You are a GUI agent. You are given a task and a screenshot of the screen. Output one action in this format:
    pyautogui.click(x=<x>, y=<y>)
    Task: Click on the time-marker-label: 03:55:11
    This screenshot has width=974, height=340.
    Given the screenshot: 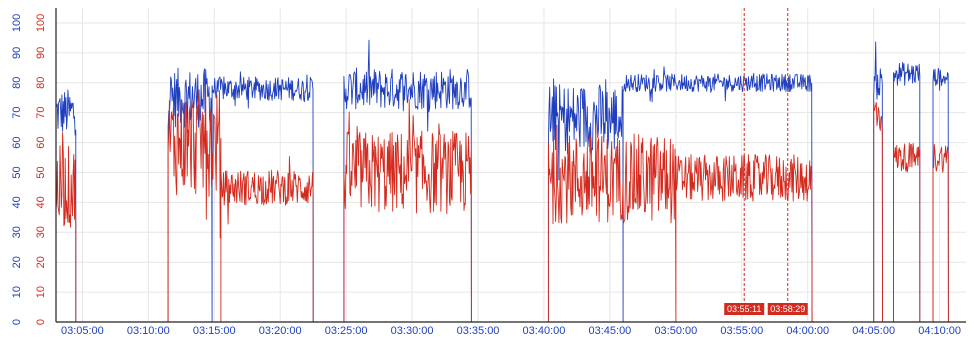 What is the action you would take?
    pyautogui.click(x=744, y=309)
    